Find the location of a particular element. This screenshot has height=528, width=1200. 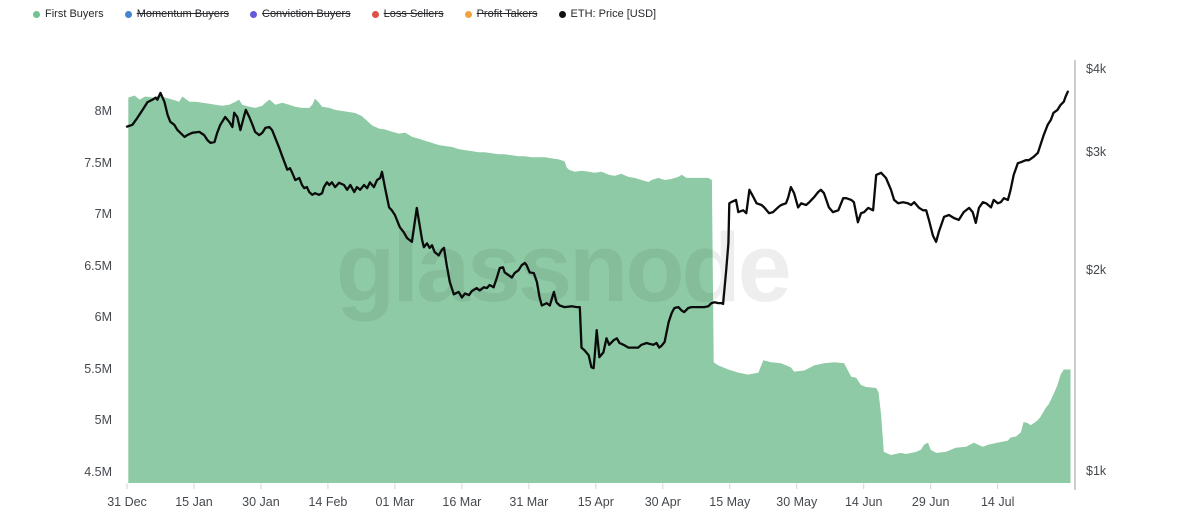

x-axis-label: 15 Apr is located at coordinates (595, 502).